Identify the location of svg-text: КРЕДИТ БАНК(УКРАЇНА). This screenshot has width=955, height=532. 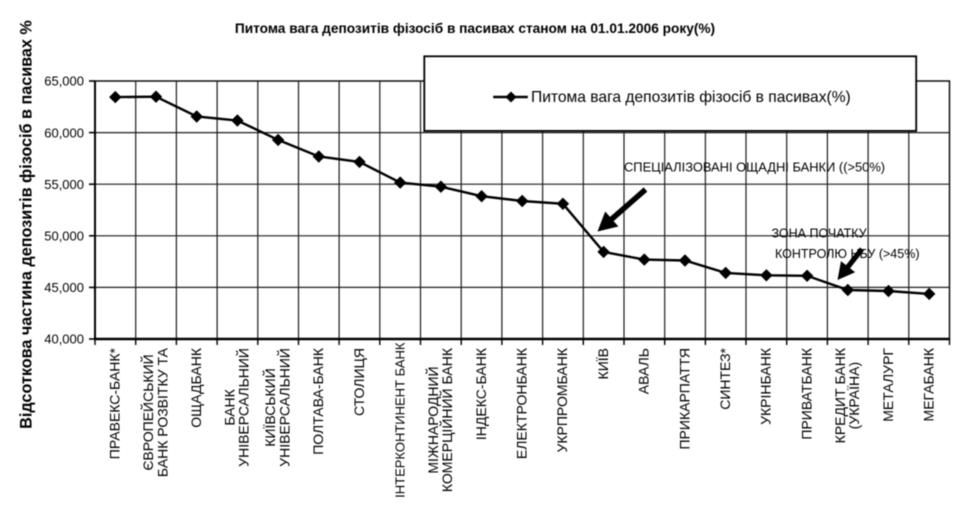
(847, 395).